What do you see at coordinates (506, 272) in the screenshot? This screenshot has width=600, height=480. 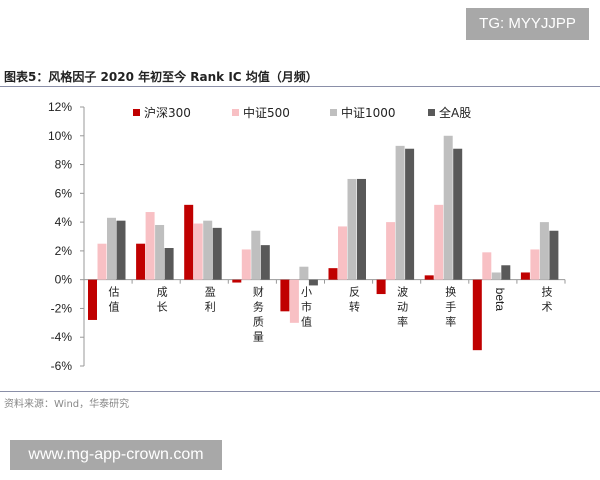 I see `bar-全A股-beta` at bounding box center [506, 272].